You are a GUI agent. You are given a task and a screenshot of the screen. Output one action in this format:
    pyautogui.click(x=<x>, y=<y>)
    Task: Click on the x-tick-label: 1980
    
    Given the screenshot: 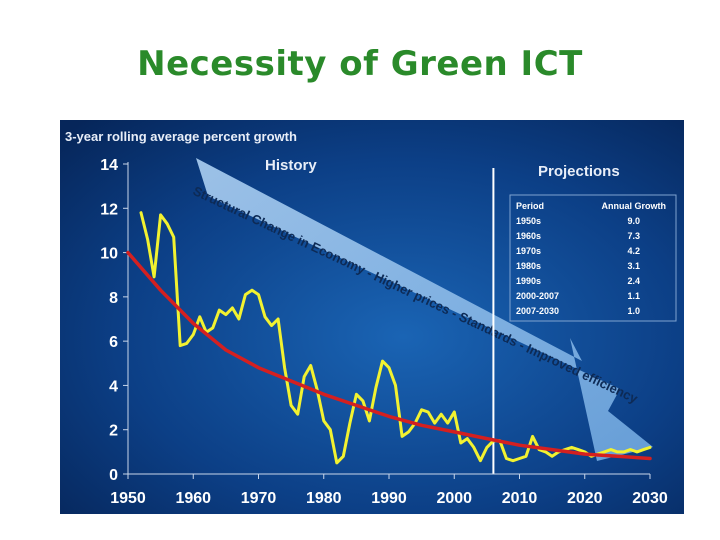 What is the action you would take?
    pyautogui.click(x=324, y=498)
    